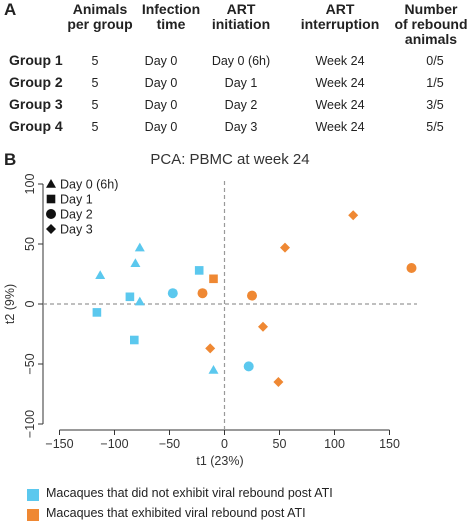 The image size is (474, 526). I want to click on header-line: time, so click(171, 24).